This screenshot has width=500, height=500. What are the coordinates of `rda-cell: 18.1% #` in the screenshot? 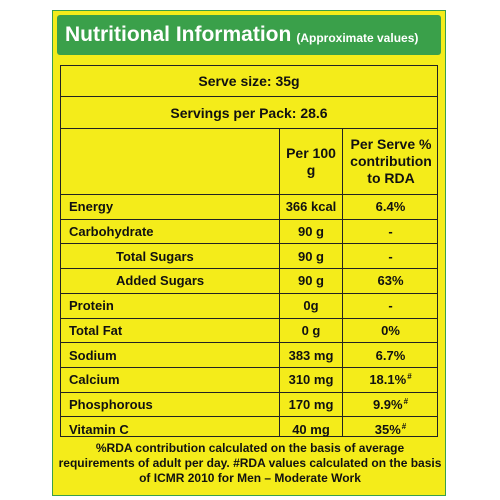 It's located at (390, 380).